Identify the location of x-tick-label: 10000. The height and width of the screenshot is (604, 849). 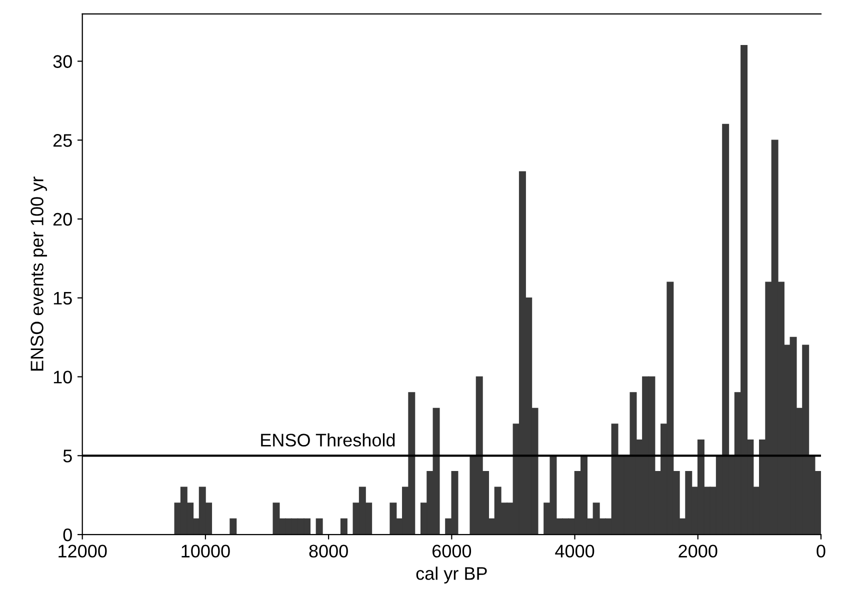
(206, 551).